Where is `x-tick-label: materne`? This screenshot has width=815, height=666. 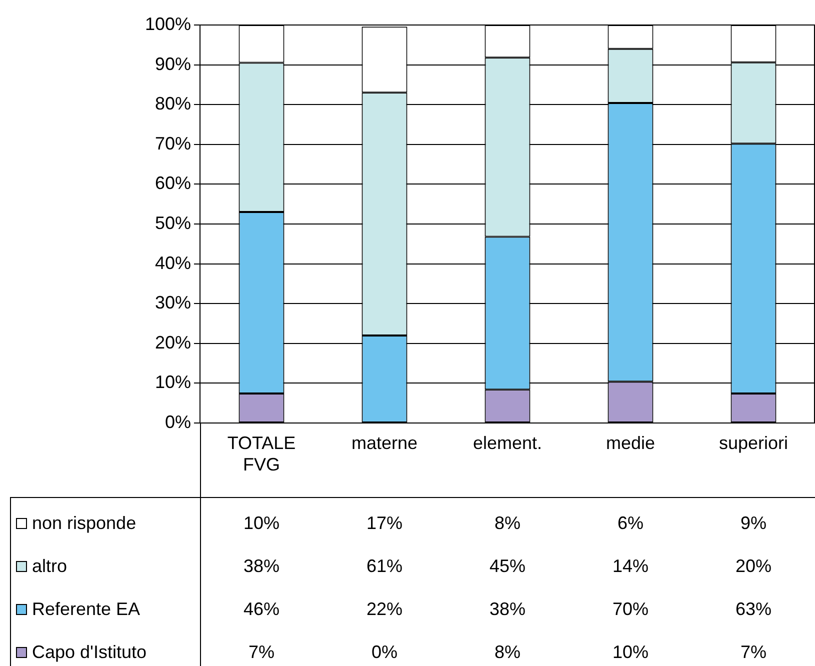 x-tick-label: materne is located at coordinates (384, 442).